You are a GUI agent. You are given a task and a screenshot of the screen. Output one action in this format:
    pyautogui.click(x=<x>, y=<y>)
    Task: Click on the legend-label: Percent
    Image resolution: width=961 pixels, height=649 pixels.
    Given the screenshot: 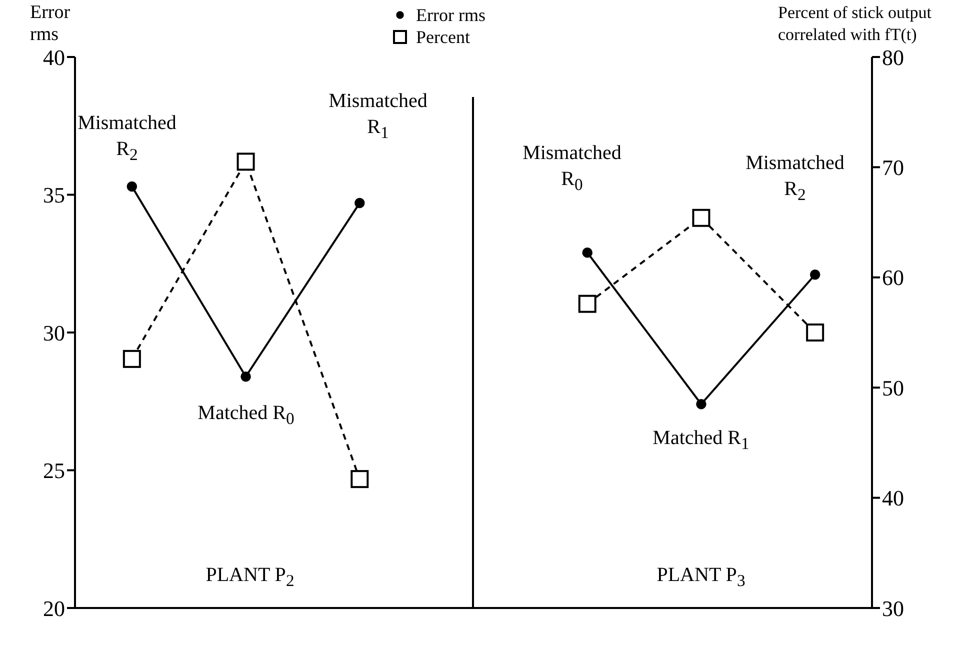 What is the action you would take?
    pyautogui.click(x=443, y=37)
    